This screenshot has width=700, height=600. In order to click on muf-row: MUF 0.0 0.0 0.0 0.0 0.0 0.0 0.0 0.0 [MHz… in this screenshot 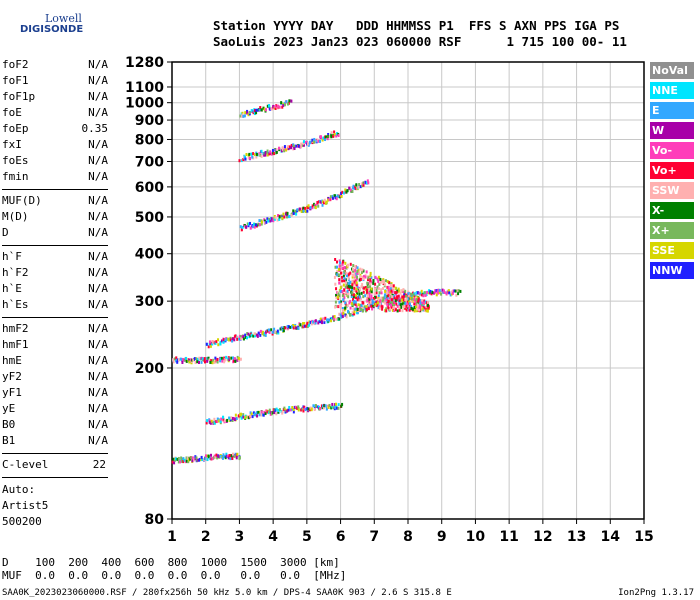, I will do `click(174, 575)`.